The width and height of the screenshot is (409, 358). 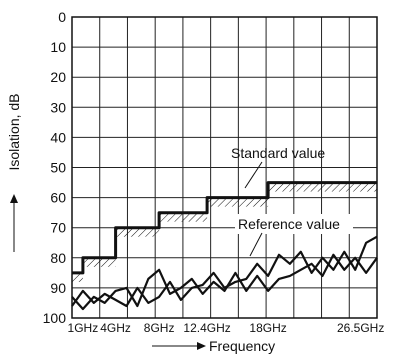 I want to click on x-axis-label: Frequency, so click(x=242, y=346).